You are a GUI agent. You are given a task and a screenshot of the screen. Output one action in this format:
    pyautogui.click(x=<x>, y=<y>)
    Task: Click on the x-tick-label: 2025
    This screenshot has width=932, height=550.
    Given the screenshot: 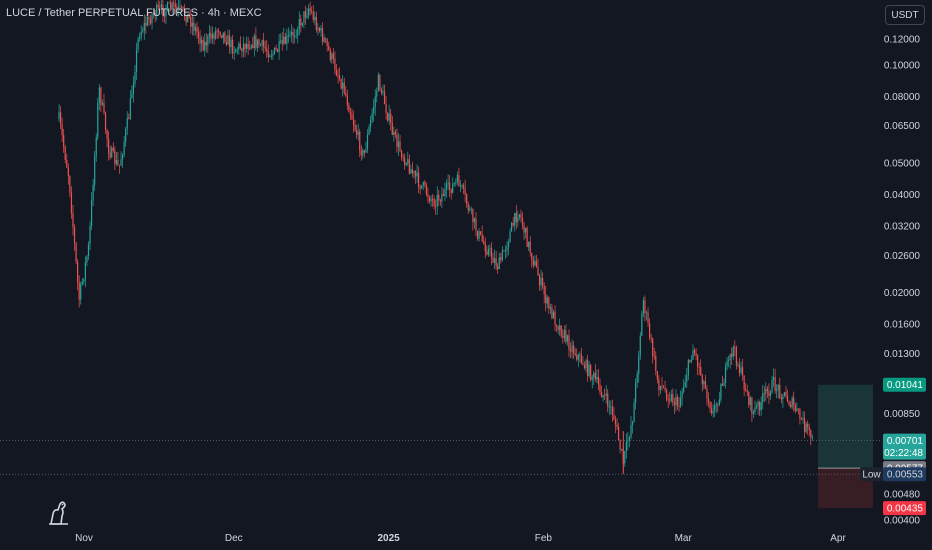 What is the action you would take?
    pyautogui.click(x=388, y=538)
    